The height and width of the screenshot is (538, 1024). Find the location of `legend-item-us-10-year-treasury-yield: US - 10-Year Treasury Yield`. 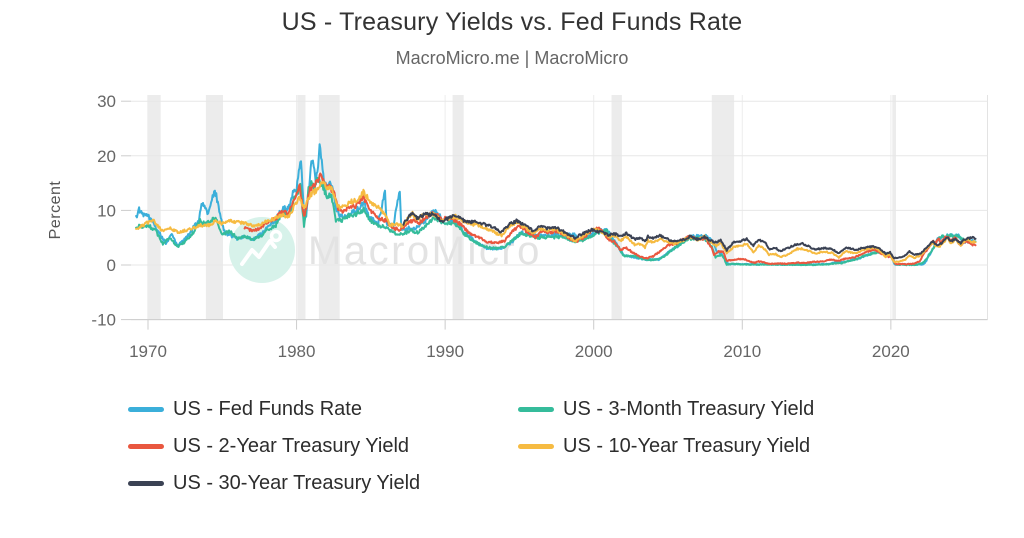

legend-item-us-10-year-treasury-yield: US - 10-Year Treasury Yield is located at coordinates (666, 446).